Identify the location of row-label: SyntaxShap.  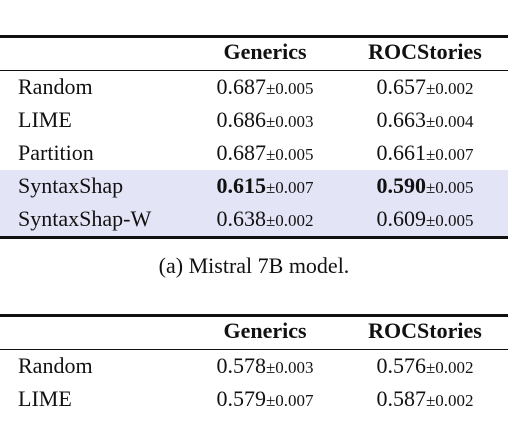
(71, 185).